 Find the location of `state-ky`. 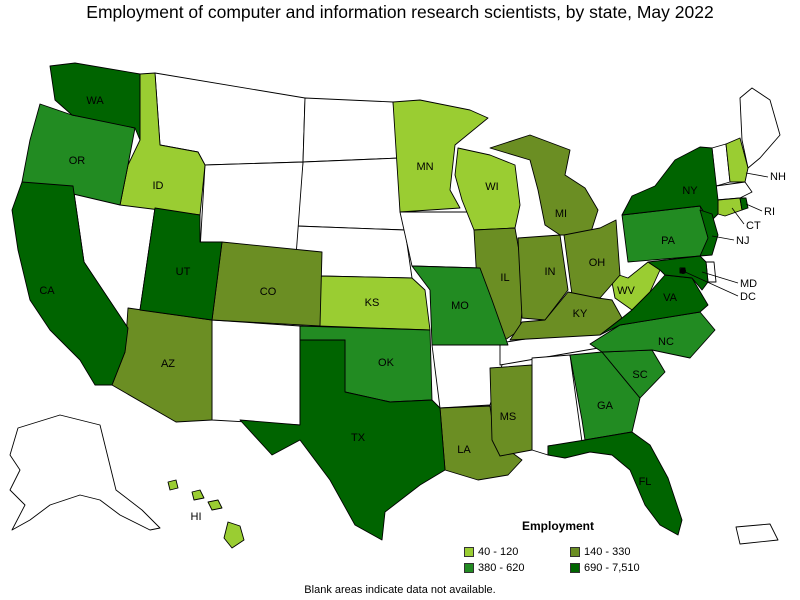

state-ky is located at coordinates (566, 316).